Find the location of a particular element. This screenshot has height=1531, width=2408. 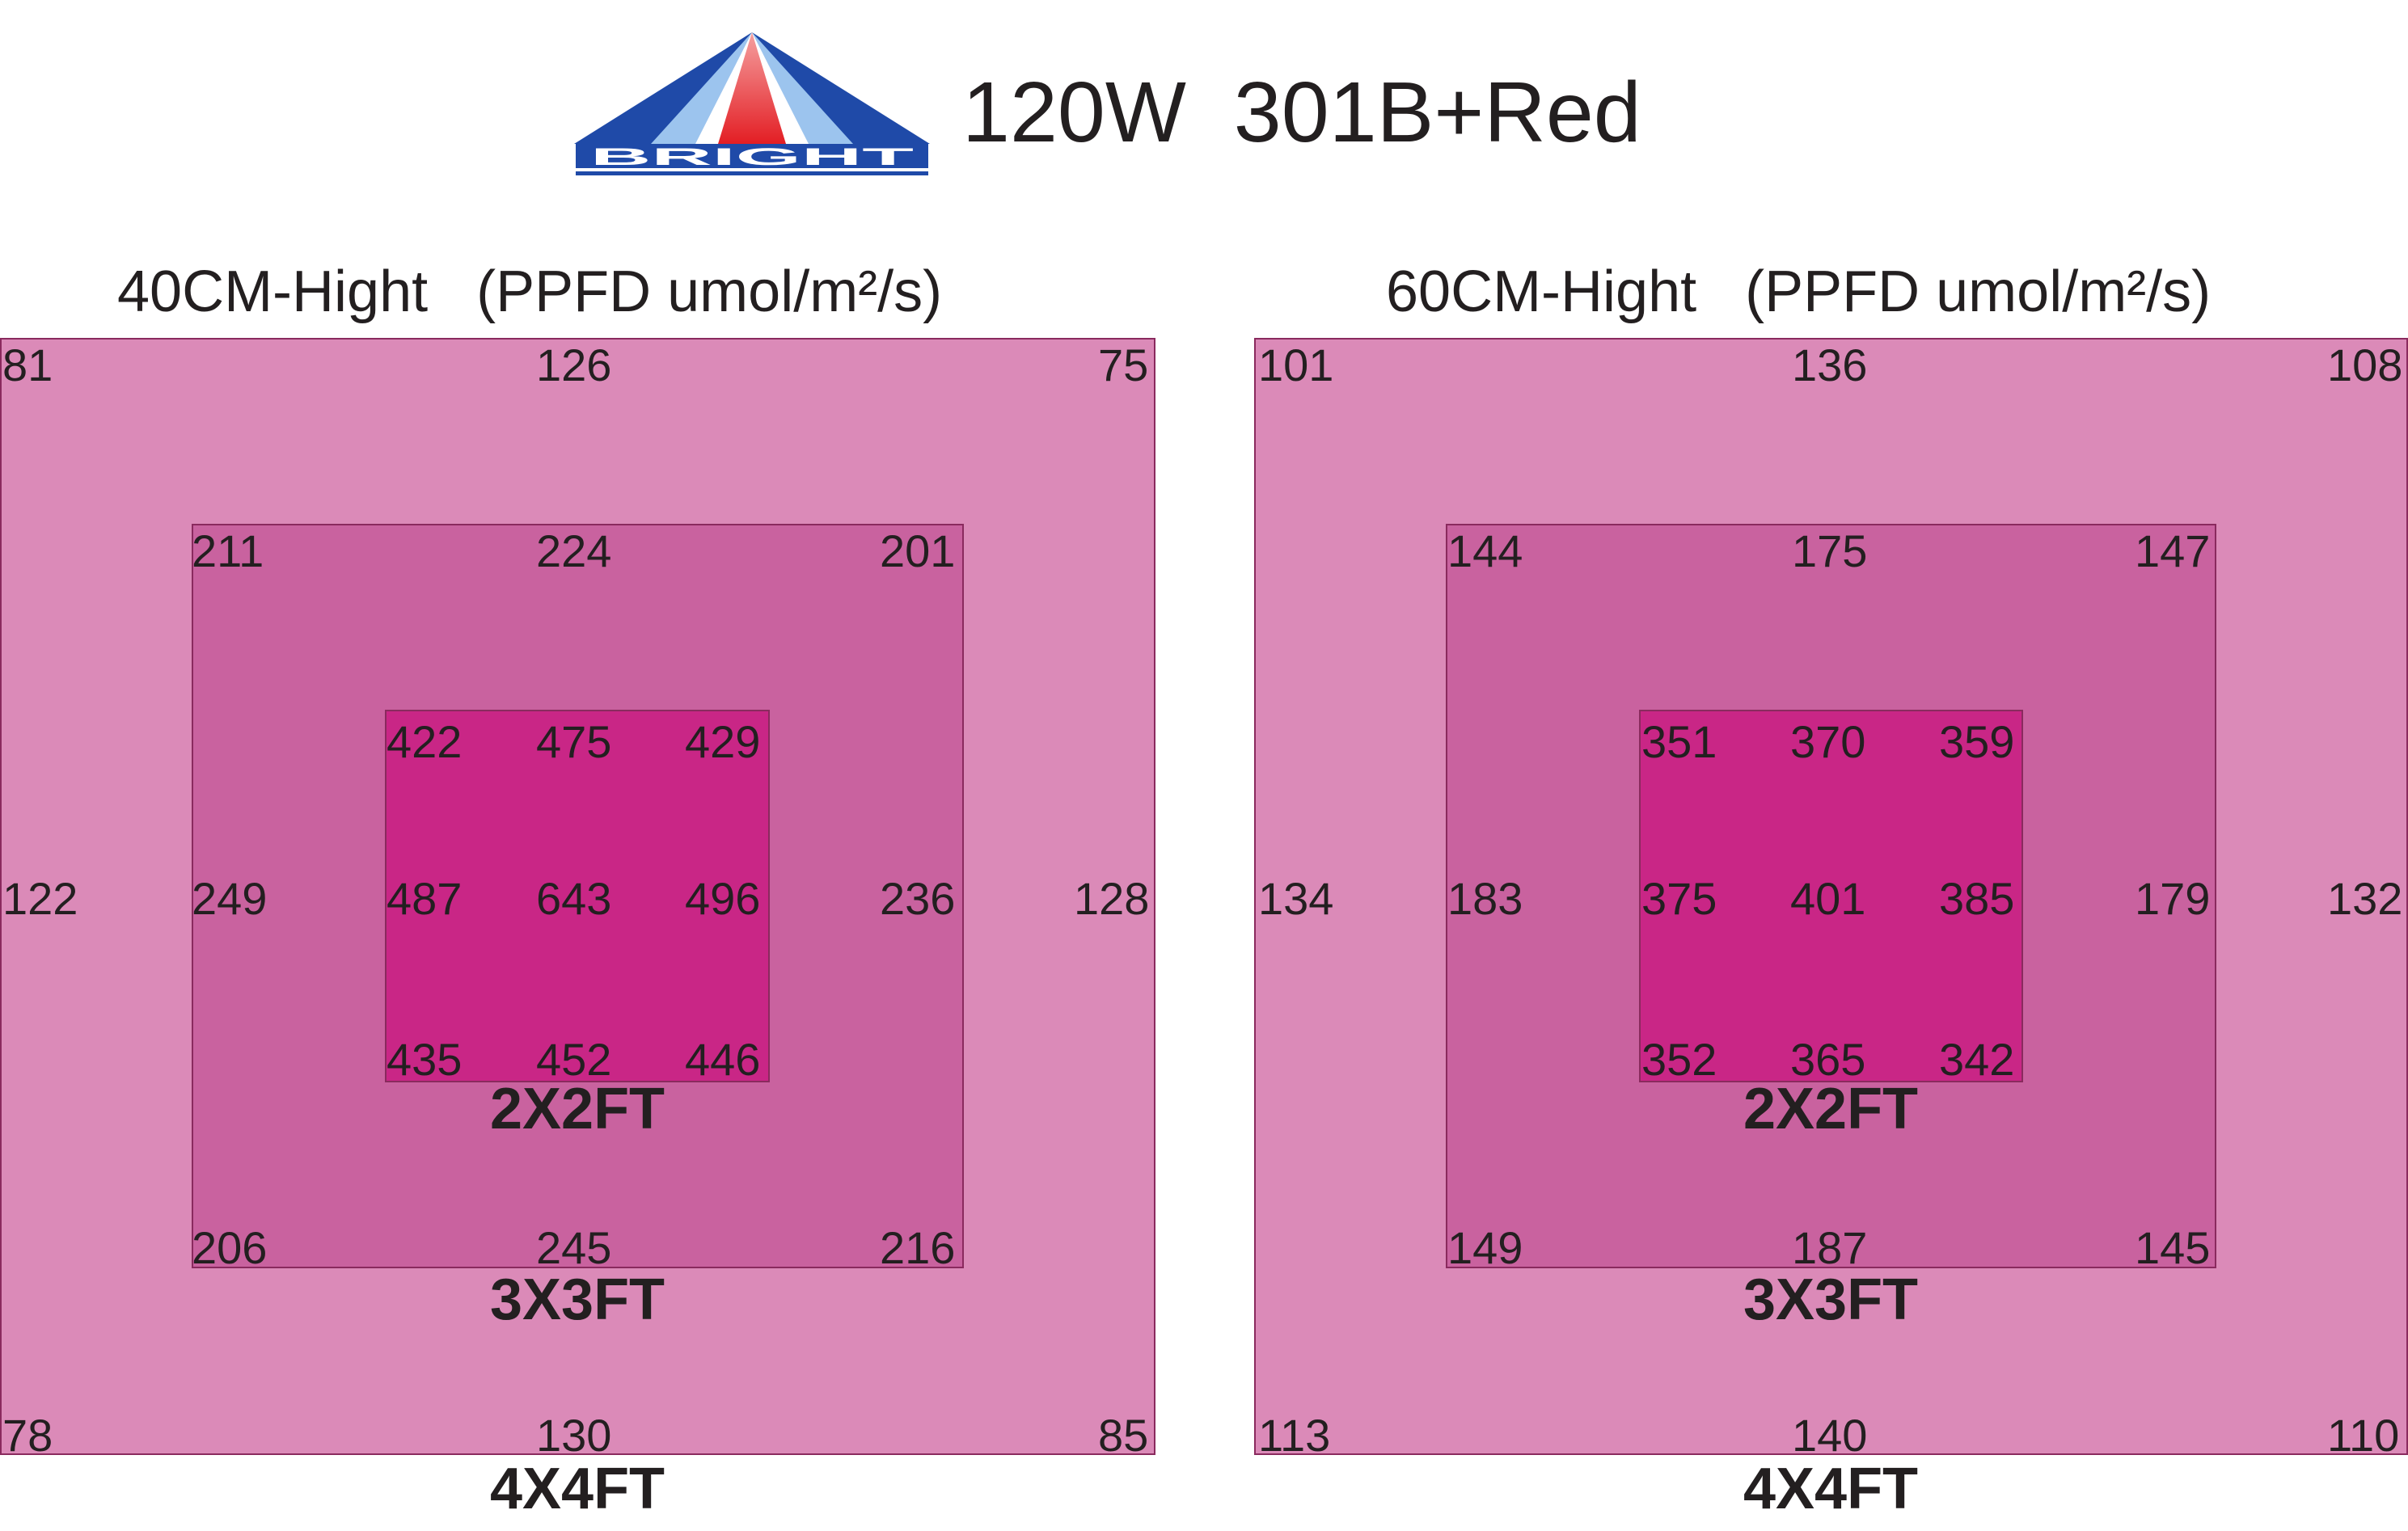

panel-heading-60cm: 60CM-Hight (PPFD umol/m²/s) is located at coordinates (1799, 291).